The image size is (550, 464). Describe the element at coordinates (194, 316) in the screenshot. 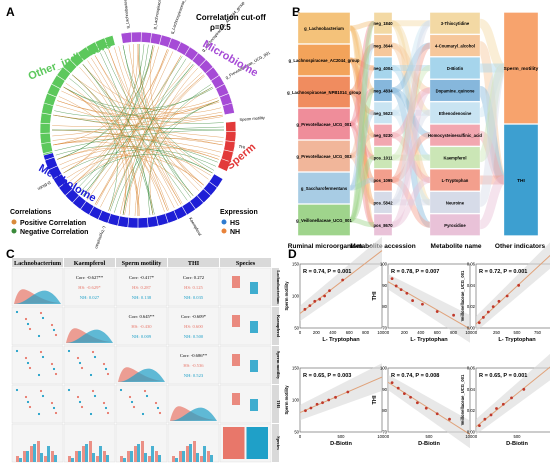

I see `pairs-corr-text: Corr: -0.609*` at that location.